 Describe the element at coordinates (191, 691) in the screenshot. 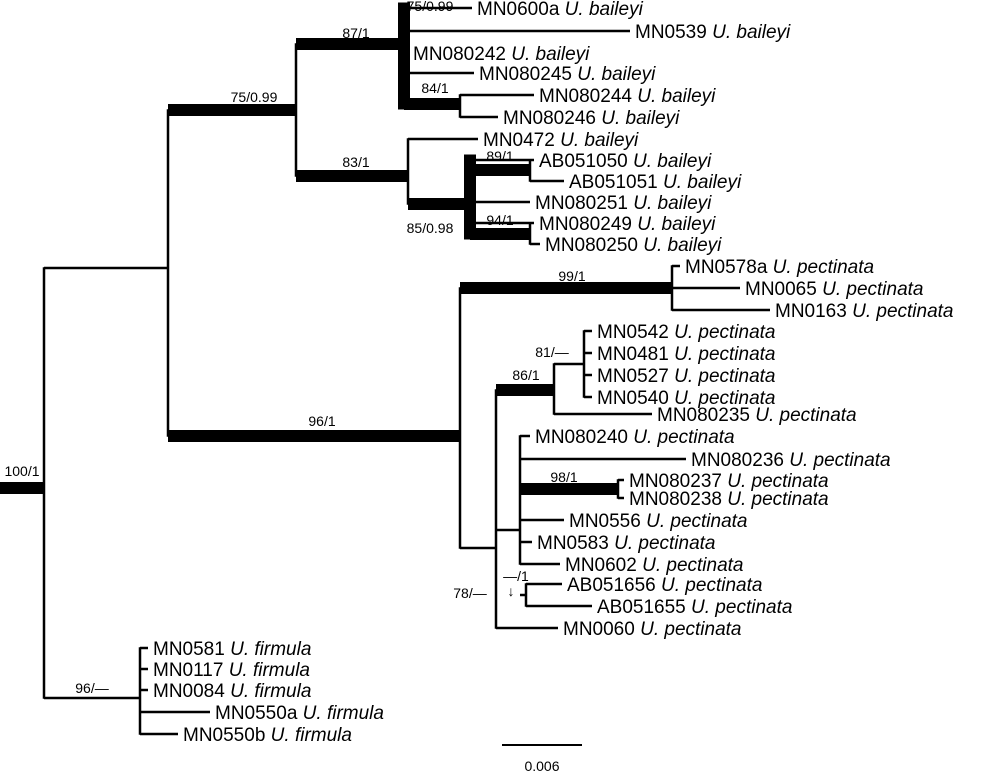

I see `accession-id: MN0084` at that location.